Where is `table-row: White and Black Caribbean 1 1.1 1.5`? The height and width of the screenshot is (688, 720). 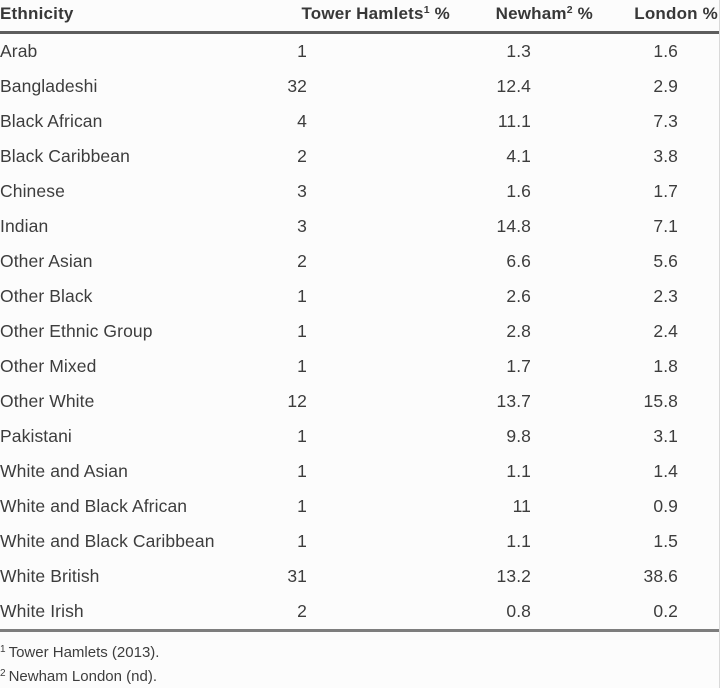 table-row: White and Black Caribbean 1 1.1 1.5 is located at coordinates (360, 541).